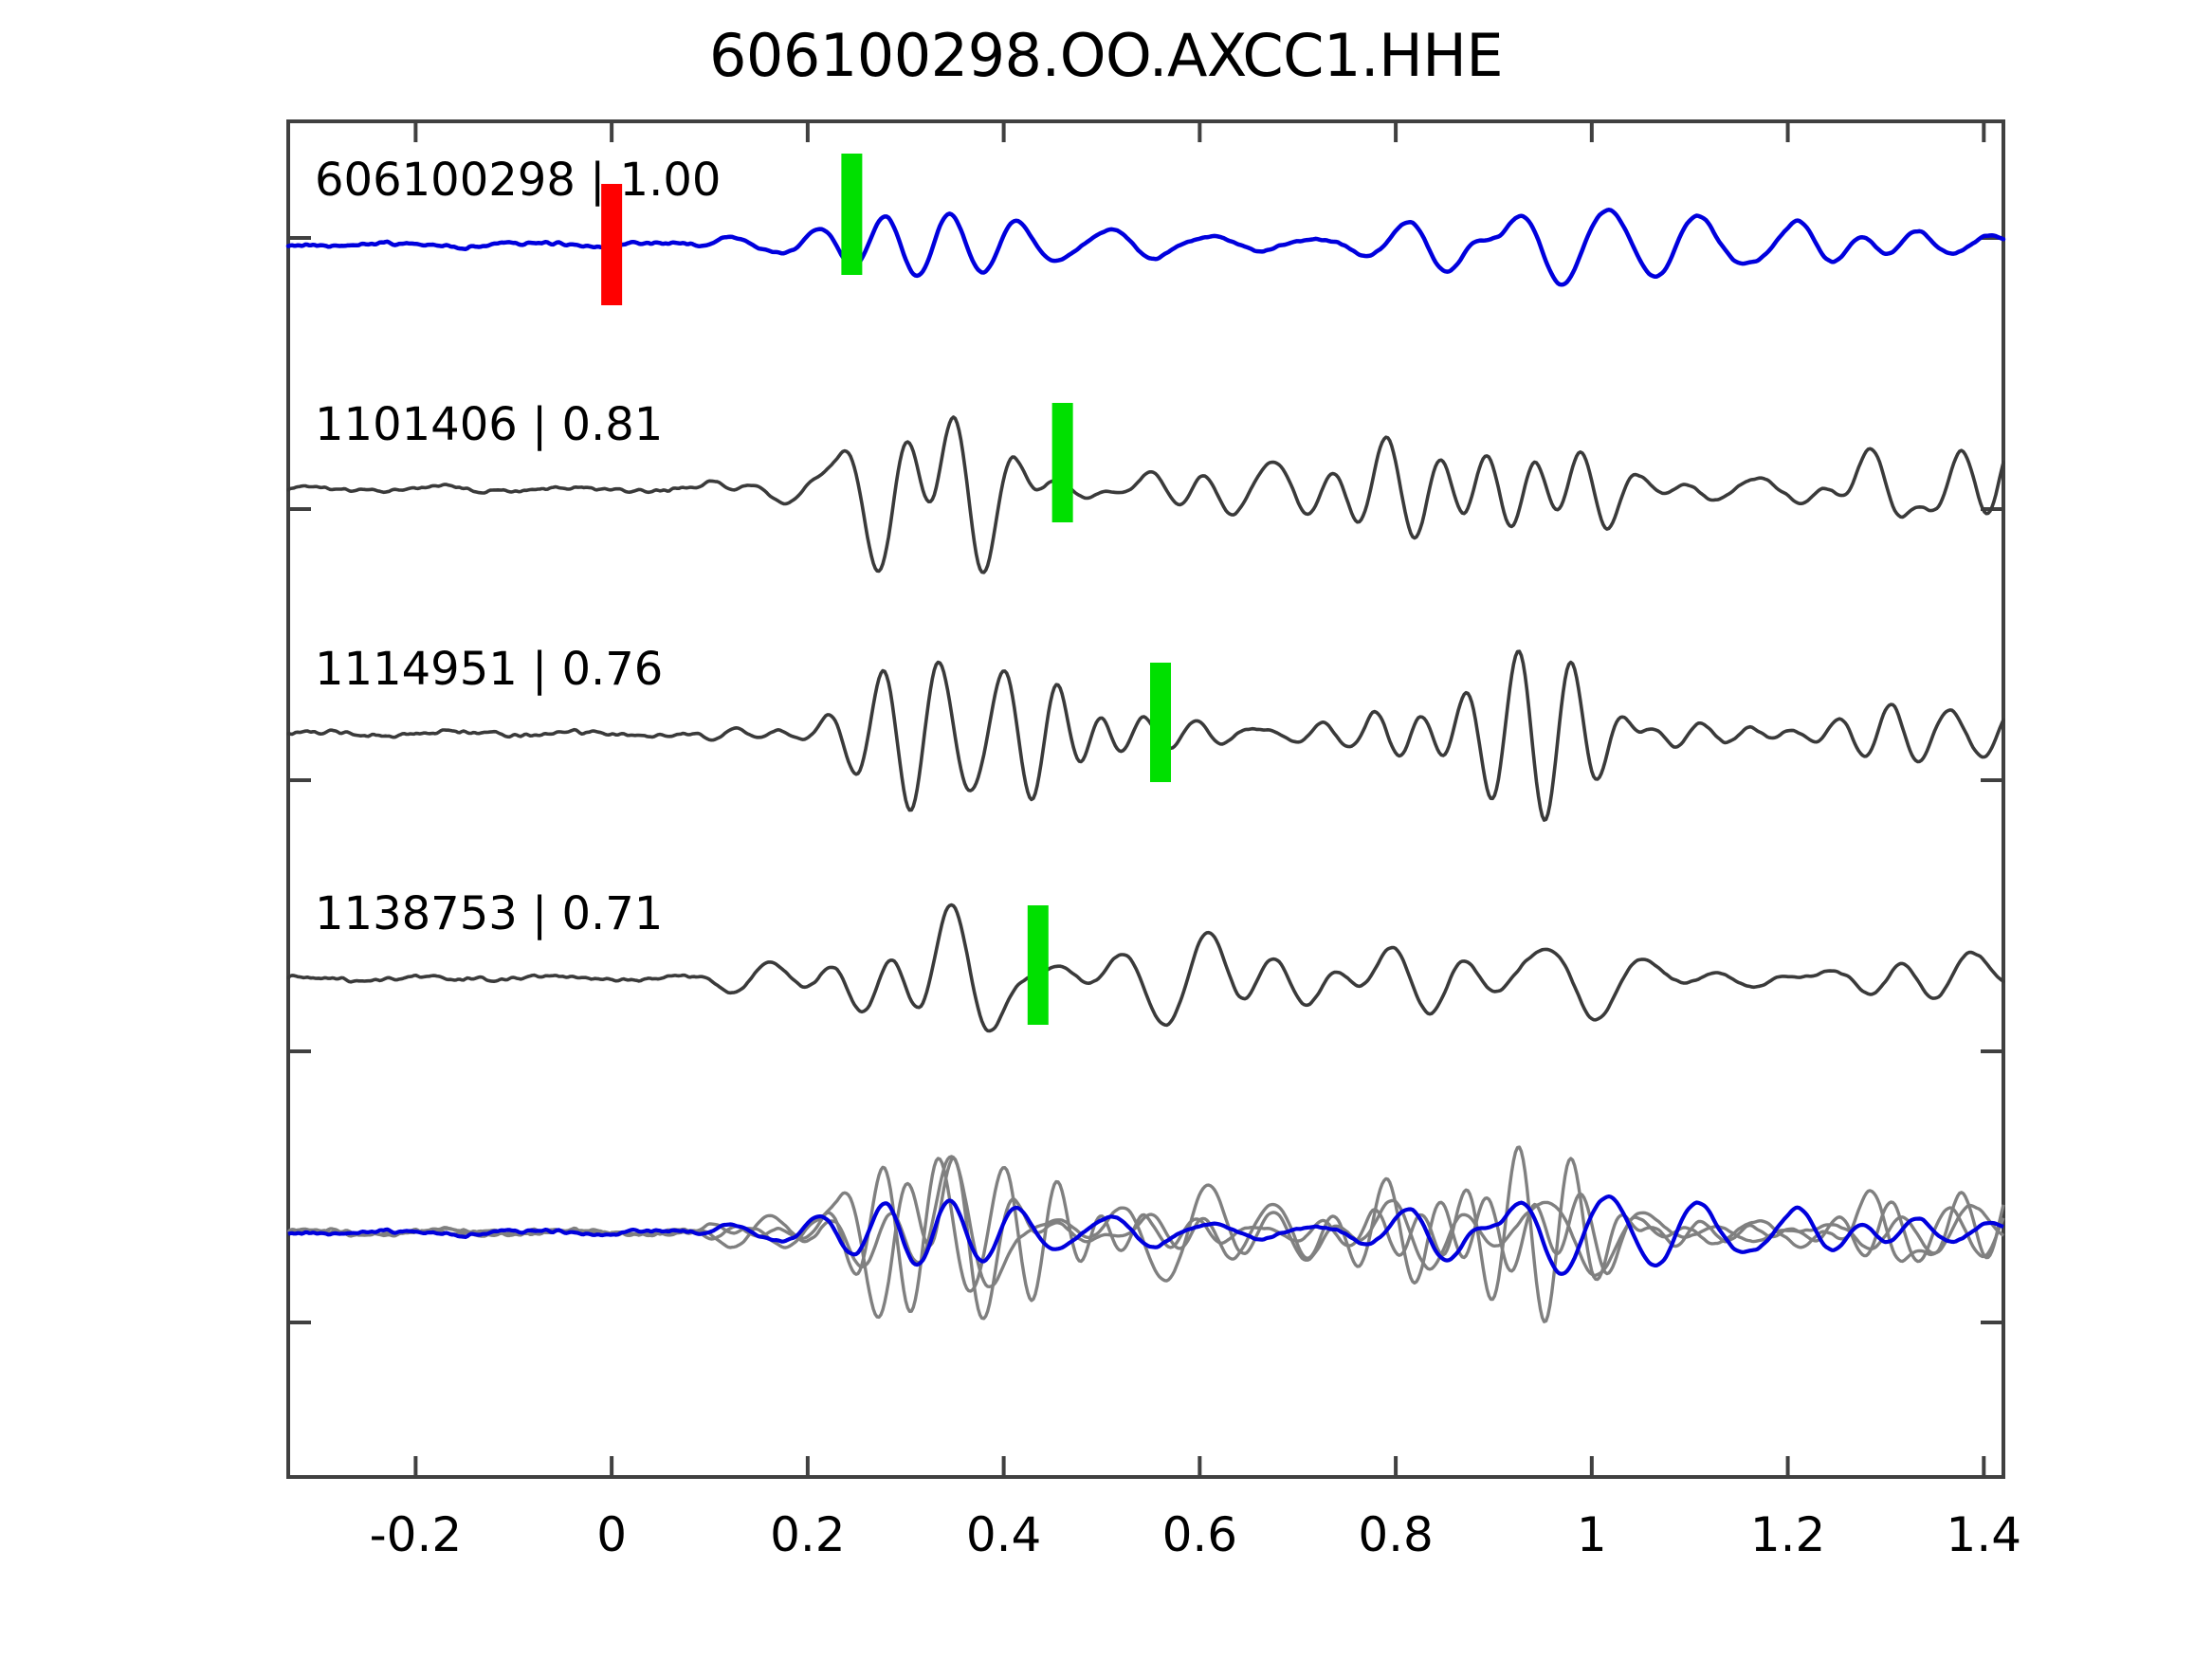  Describe the element at coordinates (1788, 1534) in the screenshot. I see `x-tick-label: 1.2` at that location.